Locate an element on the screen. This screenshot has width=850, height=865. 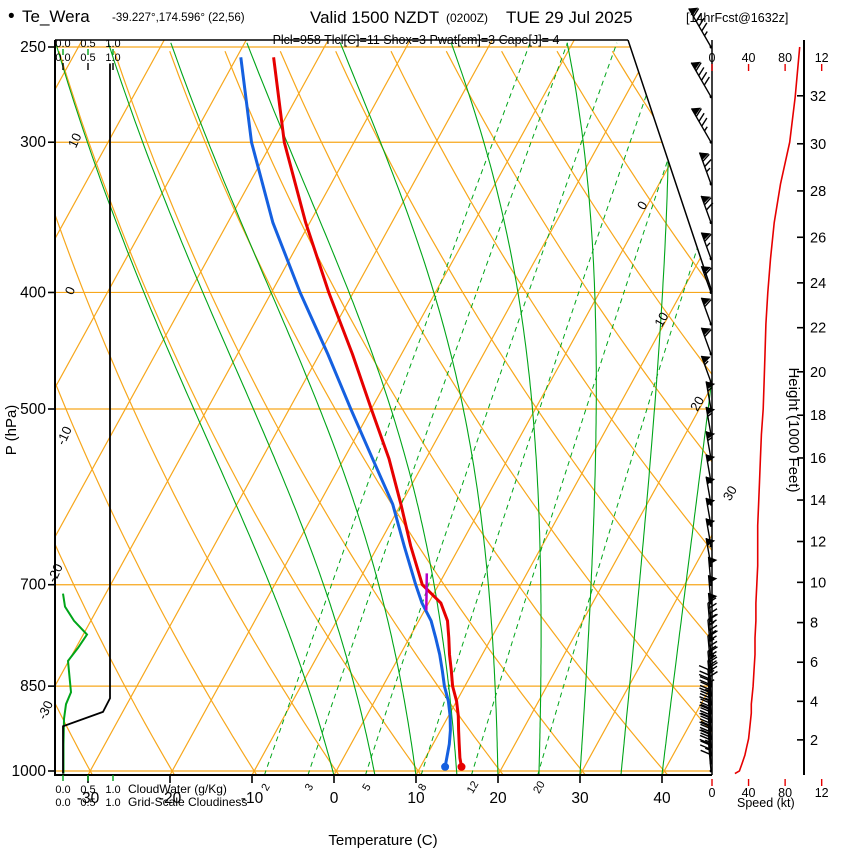
height-axis-title: Height (1000 Feet) is located at coordinates (793, 429).